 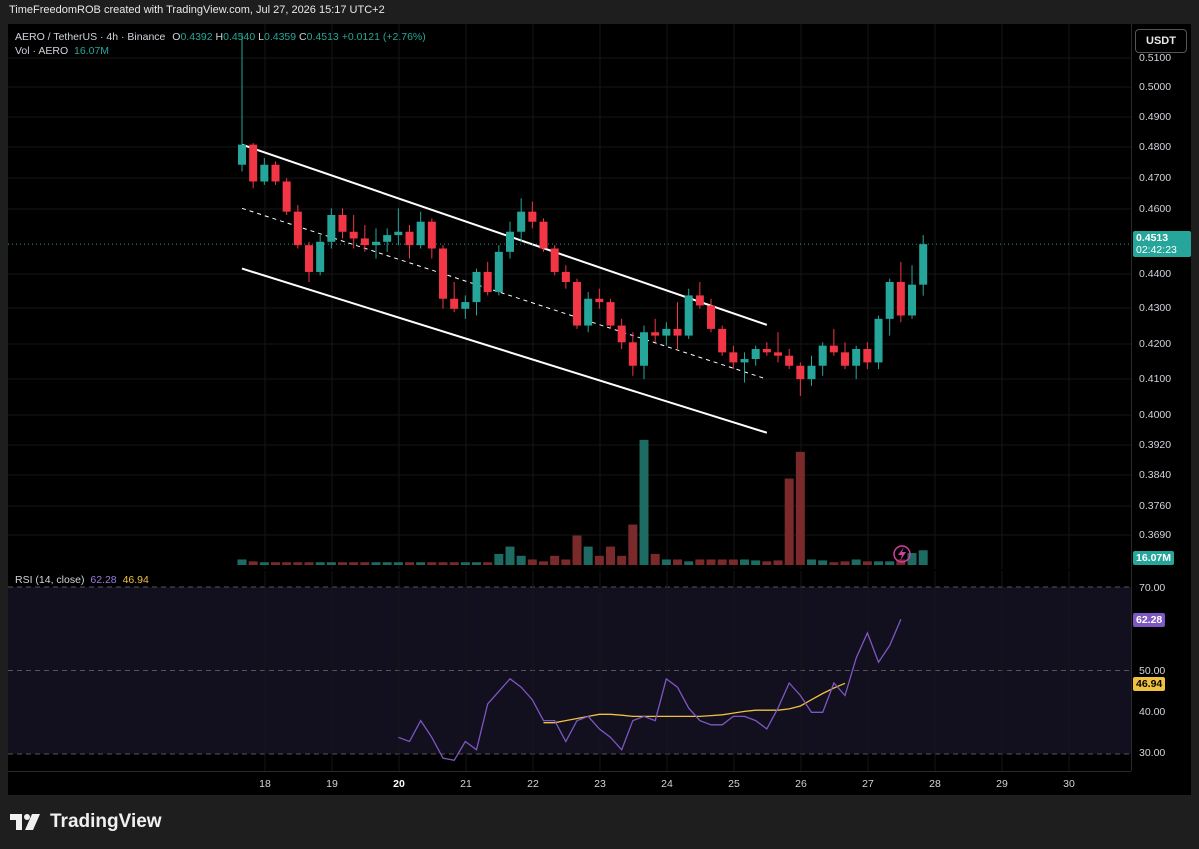 I want to click on price-tick: 0.4100, so click(x=1155, y=379).